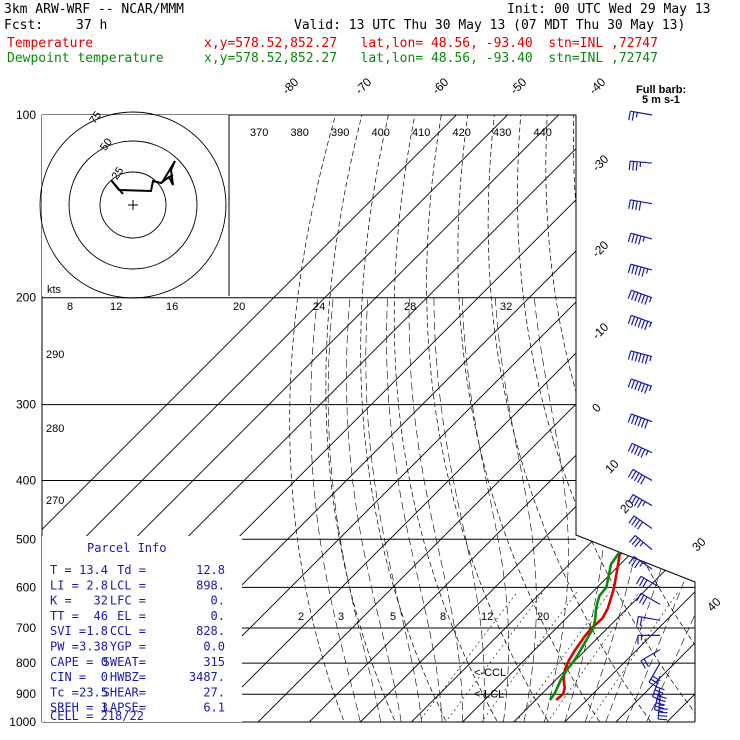 The height and width of the screenshot is (740, 740). Describe the element at coordinates (97, 585) in the screenshot. I see `parcel-param-value: 2.8` at that location.